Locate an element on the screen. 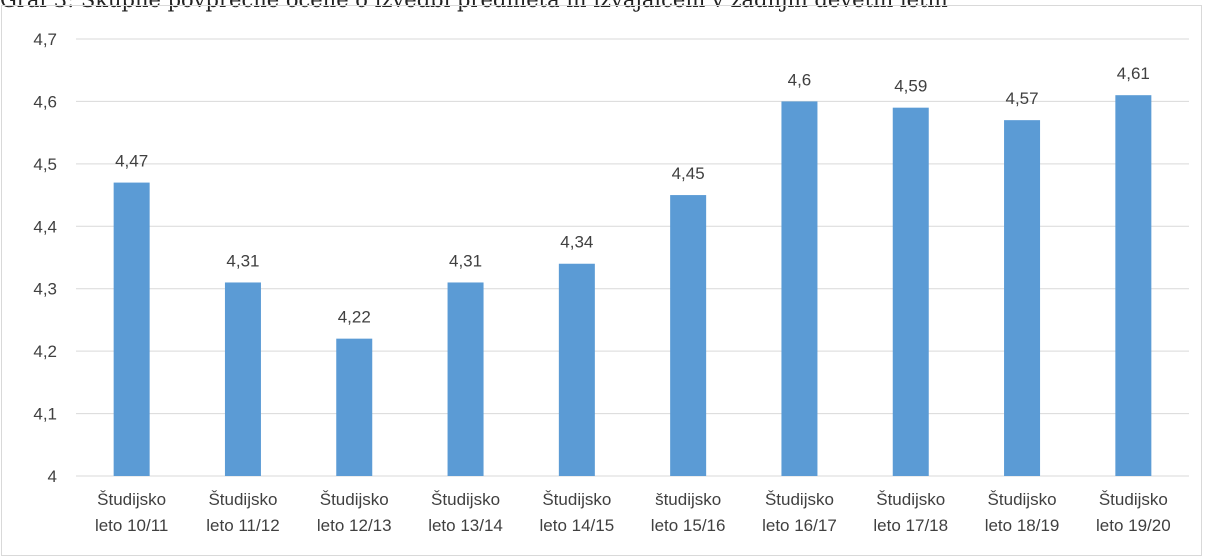 The height and width of the screenshot is (558, 1205). y-tick-label: 4,6 is located at coordinates (45, 101).